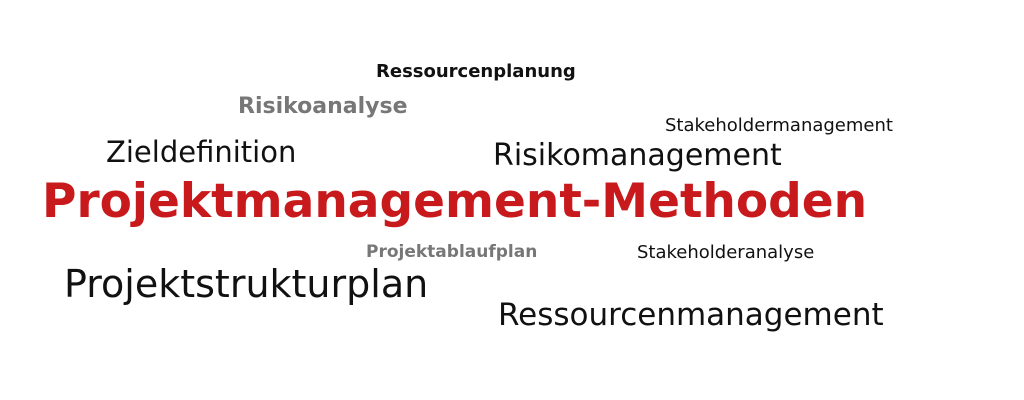 This screenshot has height=400, width=1024. I want to click on word-projektstrukturplan: Projektstrukturplan, so click(246, 284).